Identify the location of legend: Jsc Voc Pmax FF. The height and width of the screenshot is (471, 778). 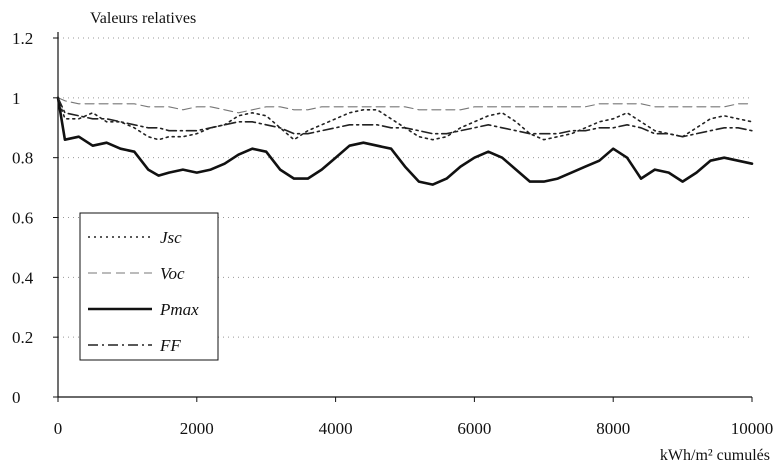
(149, 286).